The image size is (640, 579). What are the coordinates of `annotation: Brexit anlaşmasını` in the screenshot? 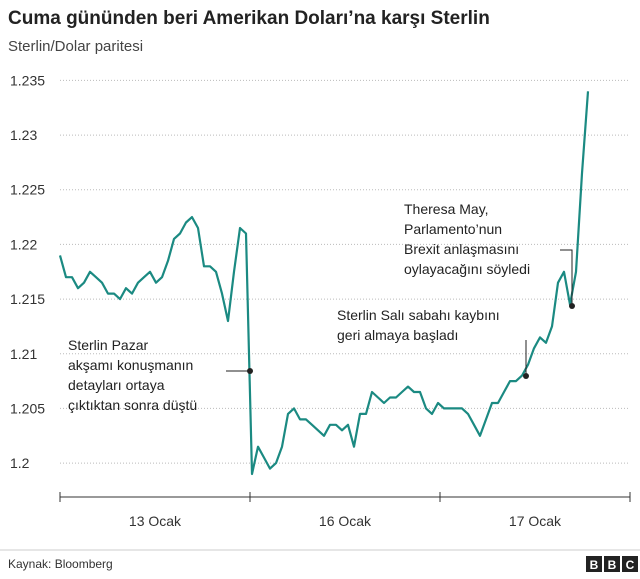 It's located at (461, 249).